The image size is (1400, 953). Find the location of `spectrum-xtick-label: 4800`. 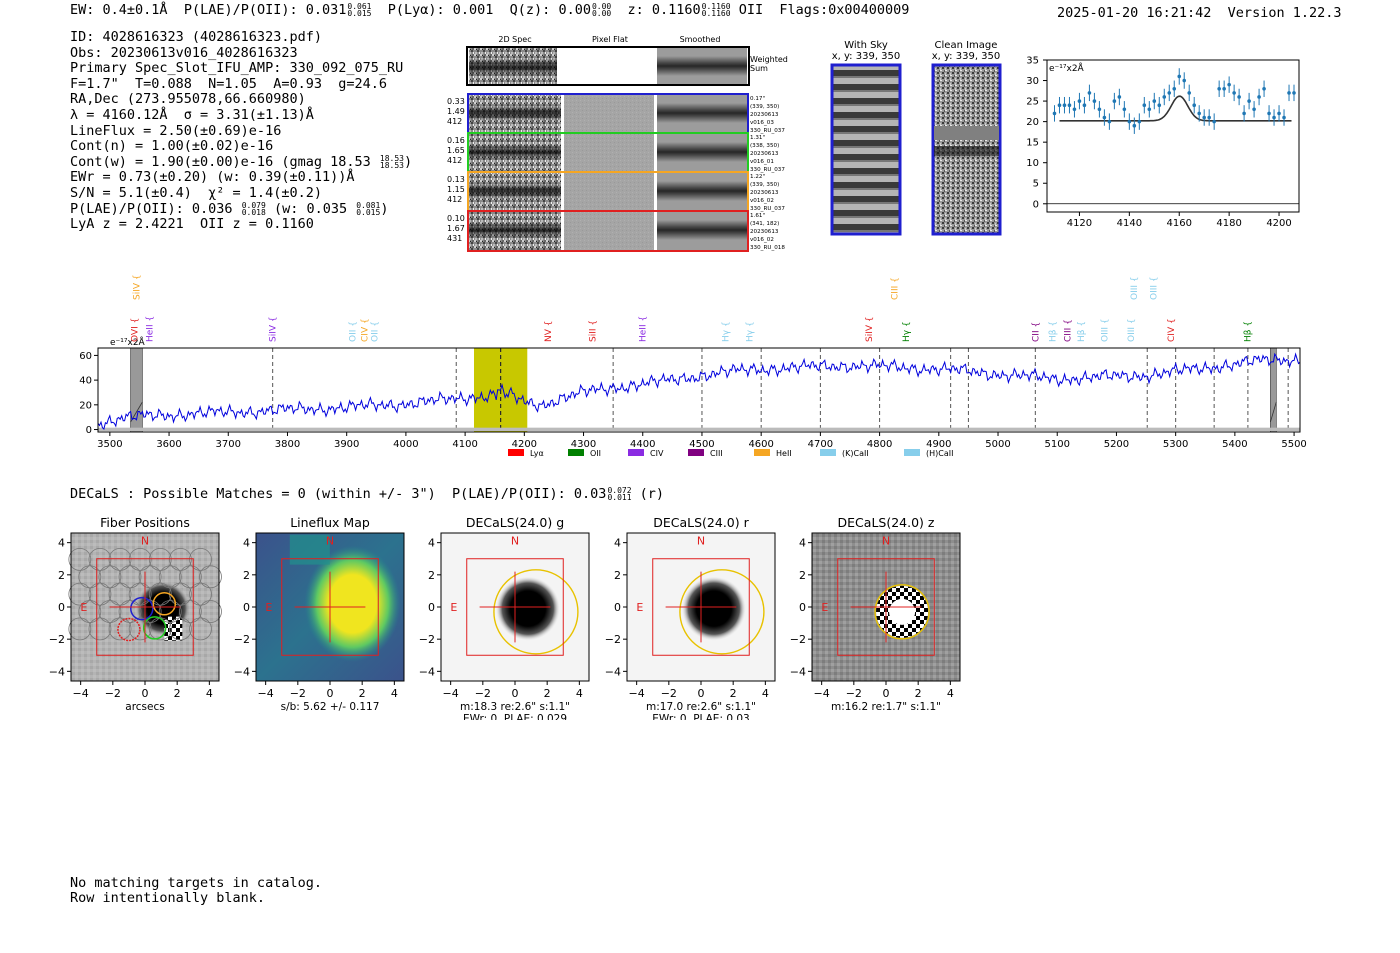

spectrum-xtick-label: 4800 is located at coordinates (879, 444).